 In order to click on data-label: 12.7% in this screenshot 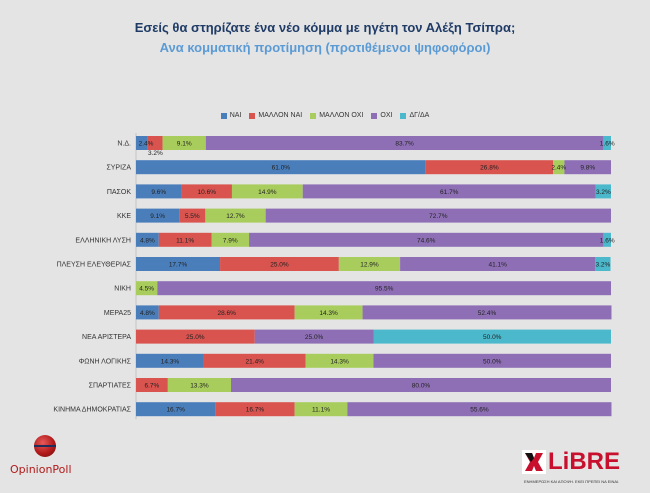, I will do `click(235, 216)`.